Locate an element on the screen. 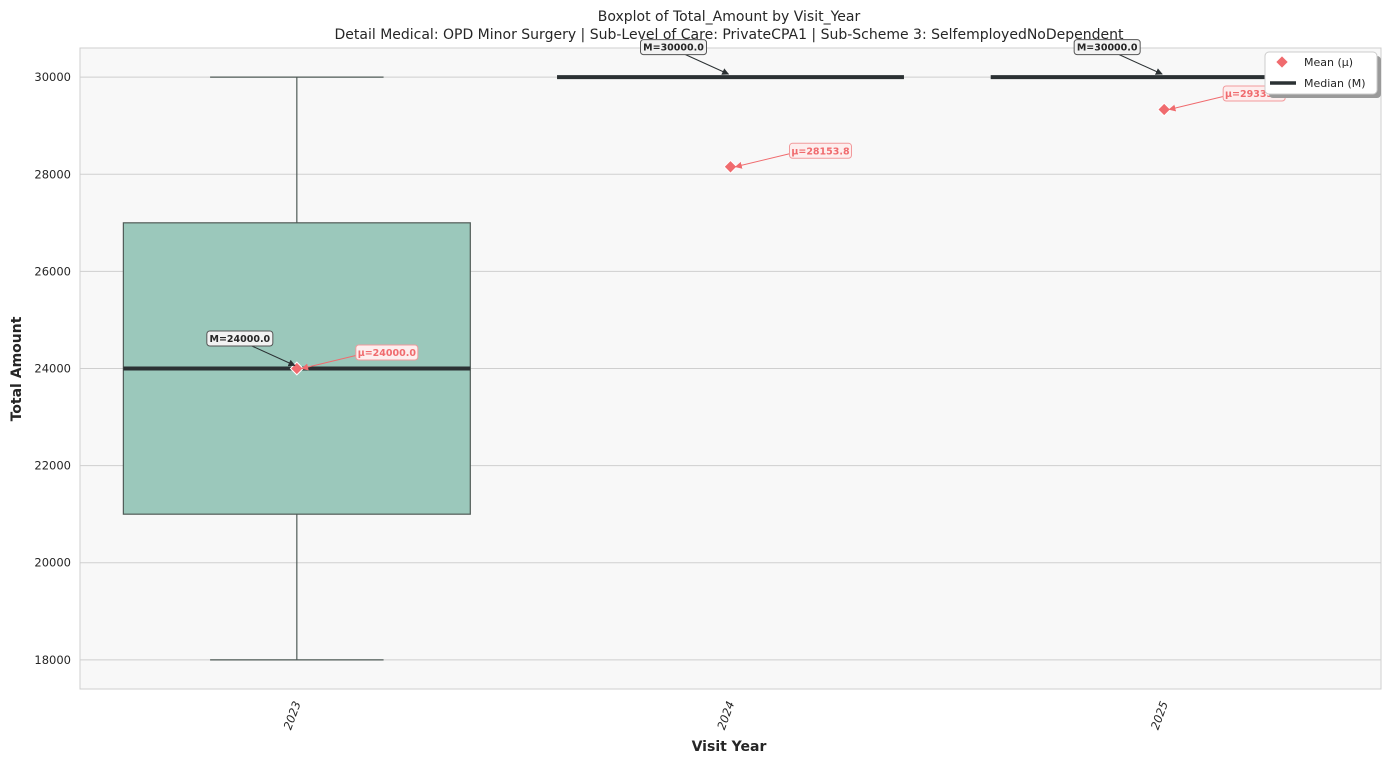  box-2024 is located at coordinates (730, 124).